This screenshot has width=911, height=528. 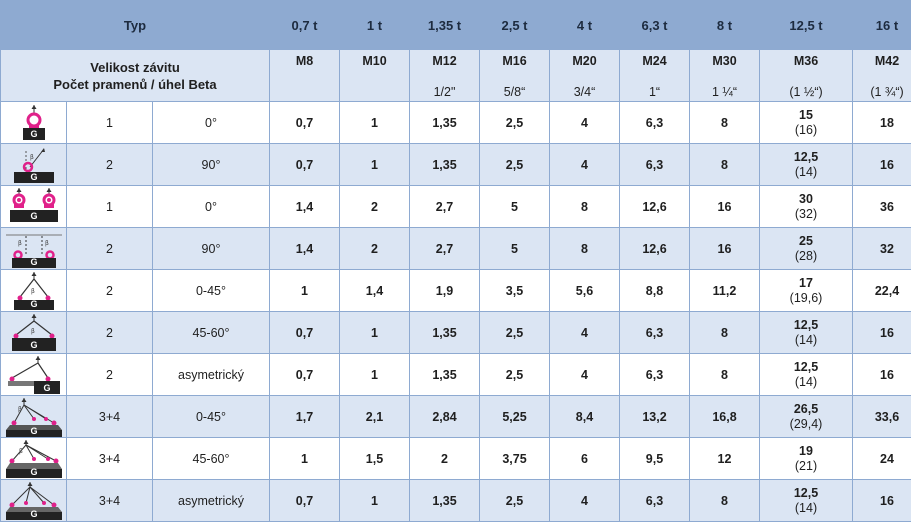 I want to click on legs-count-cell: 3+4, so click(x=109, y=458).